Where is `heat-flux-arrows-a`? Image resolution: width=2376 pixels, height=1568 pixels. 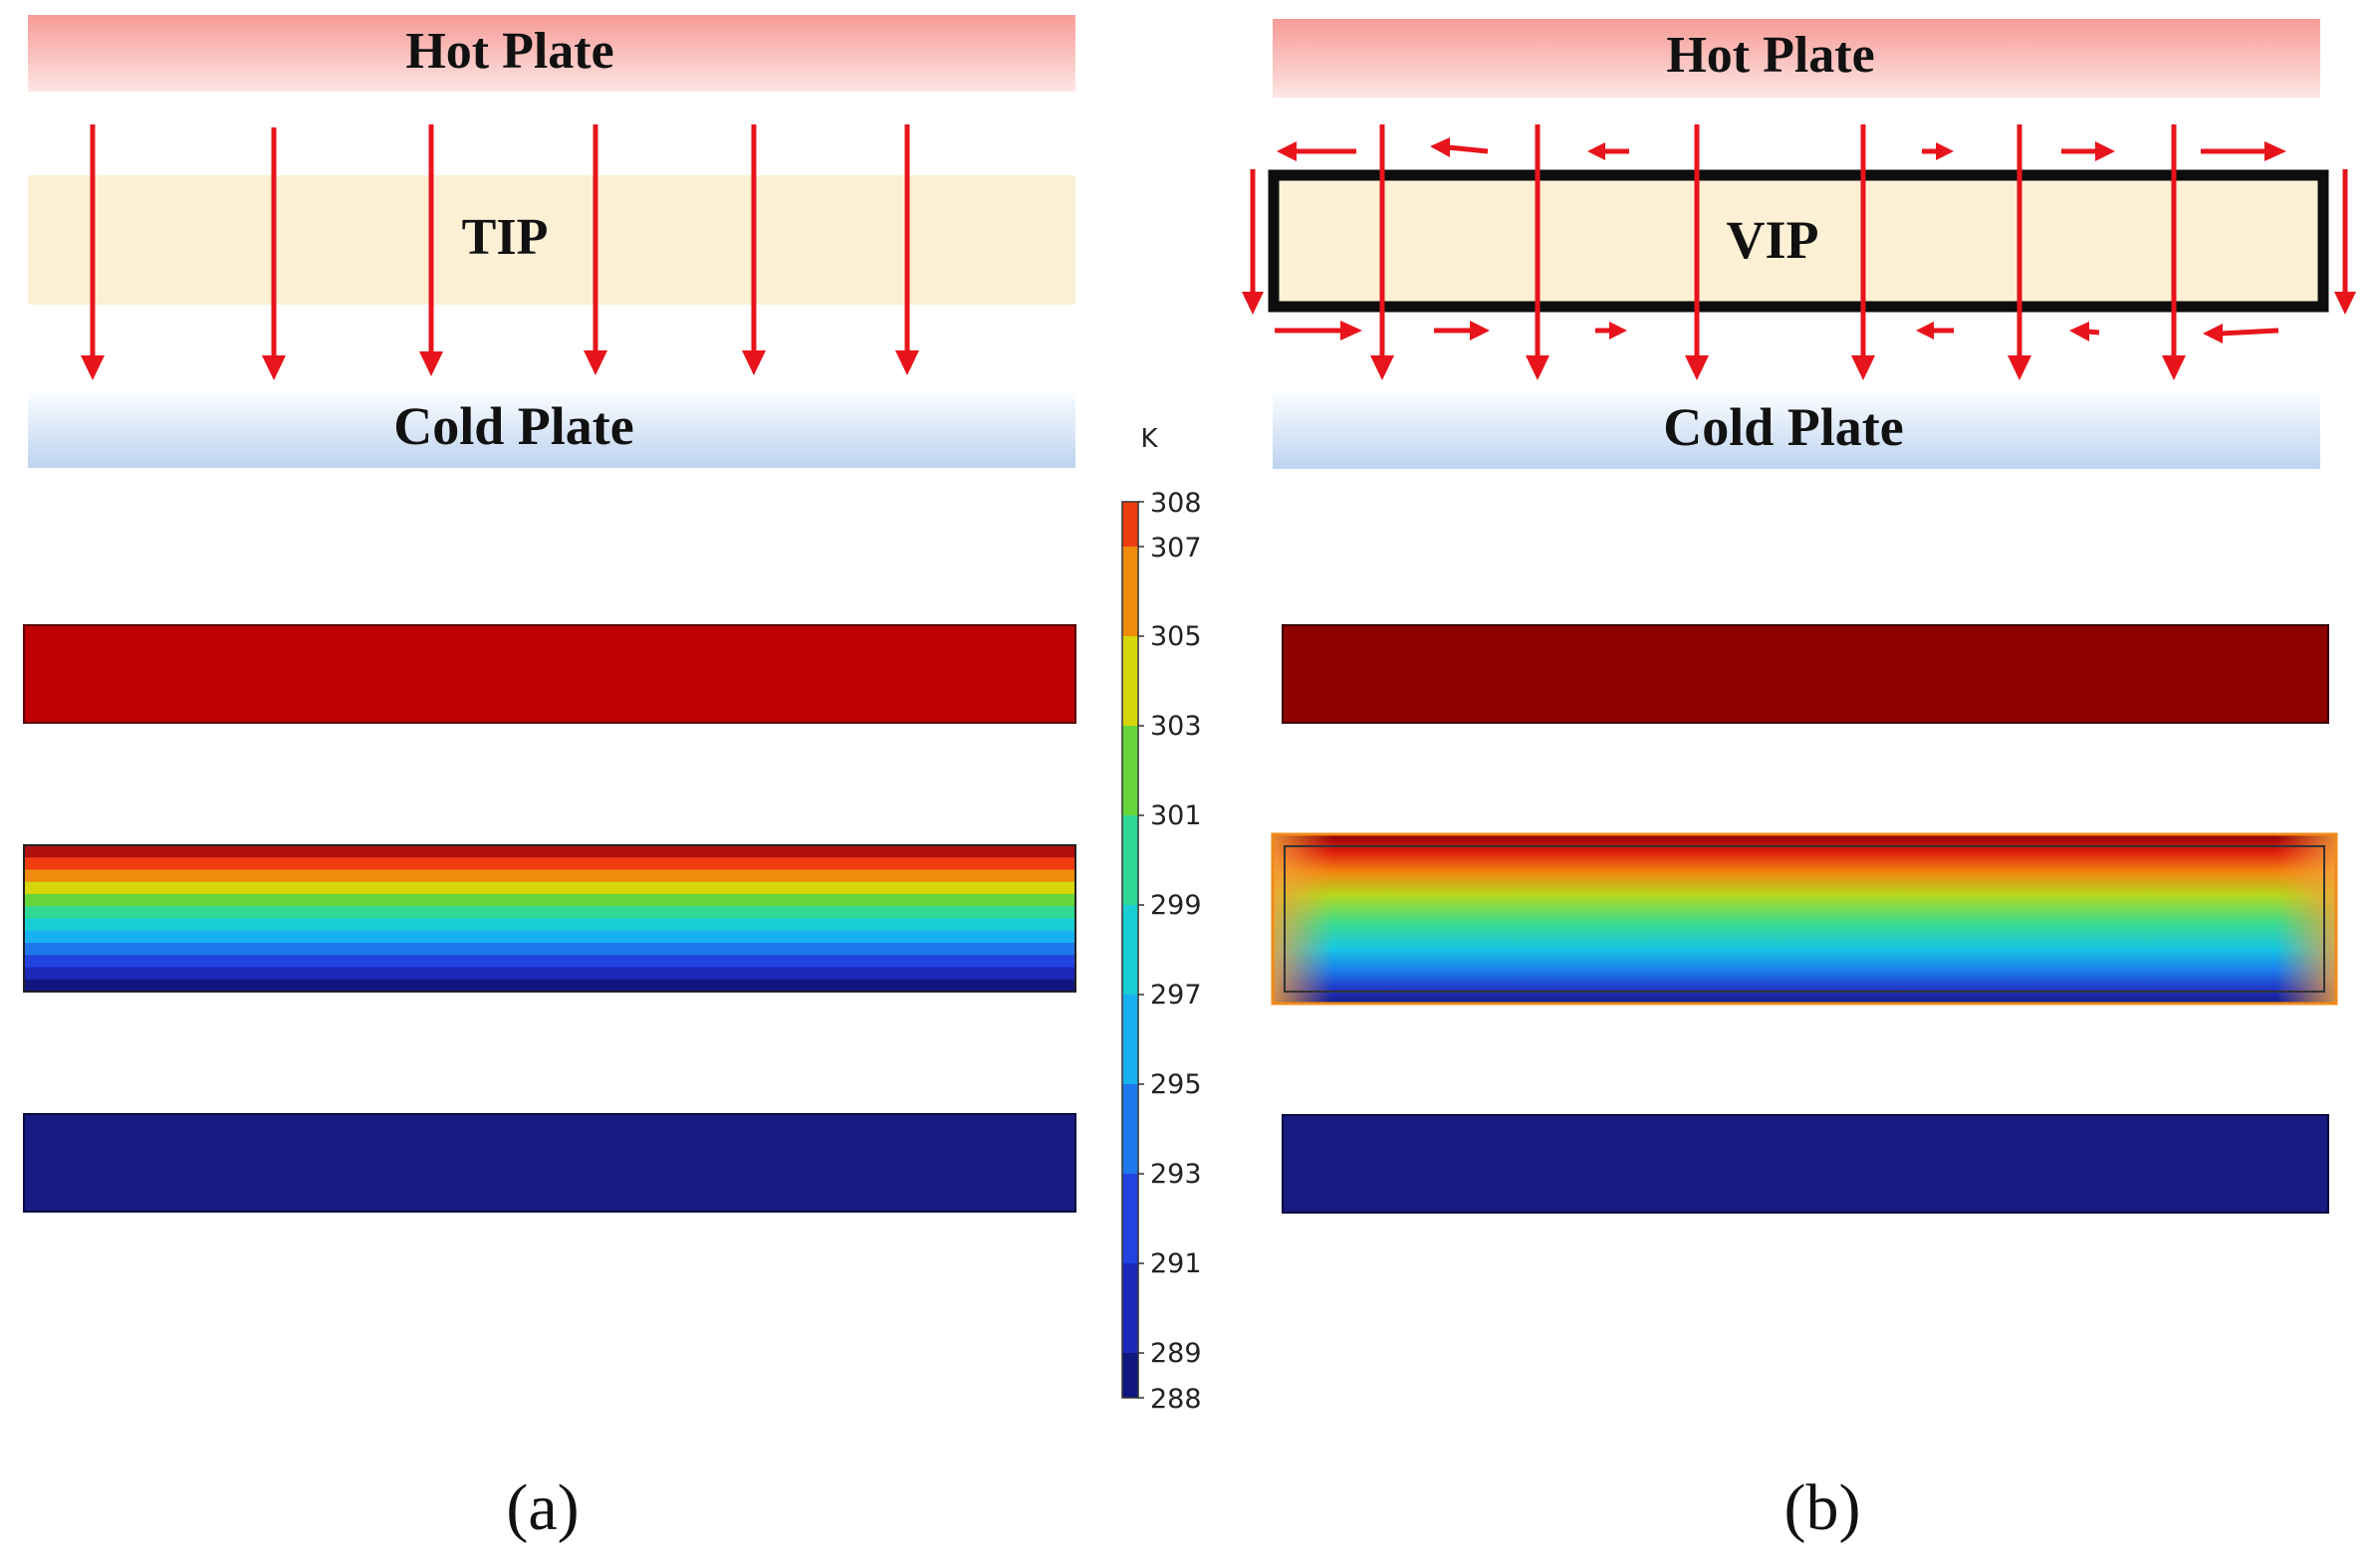 heat-flux-arrows-a is located at coordinates (500, 252).